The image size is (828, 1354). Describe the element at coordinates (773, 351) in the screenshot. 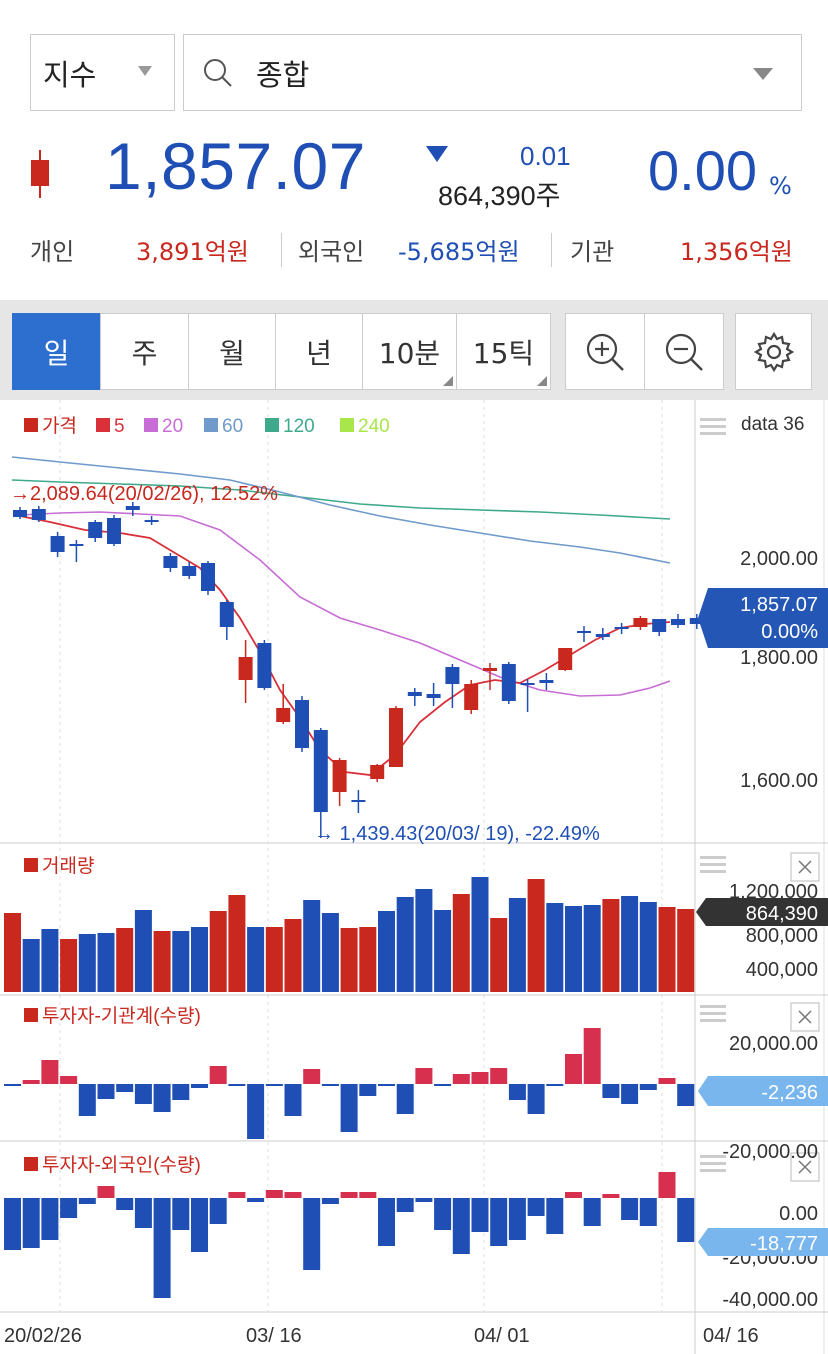

I see `settings-button` at that location.